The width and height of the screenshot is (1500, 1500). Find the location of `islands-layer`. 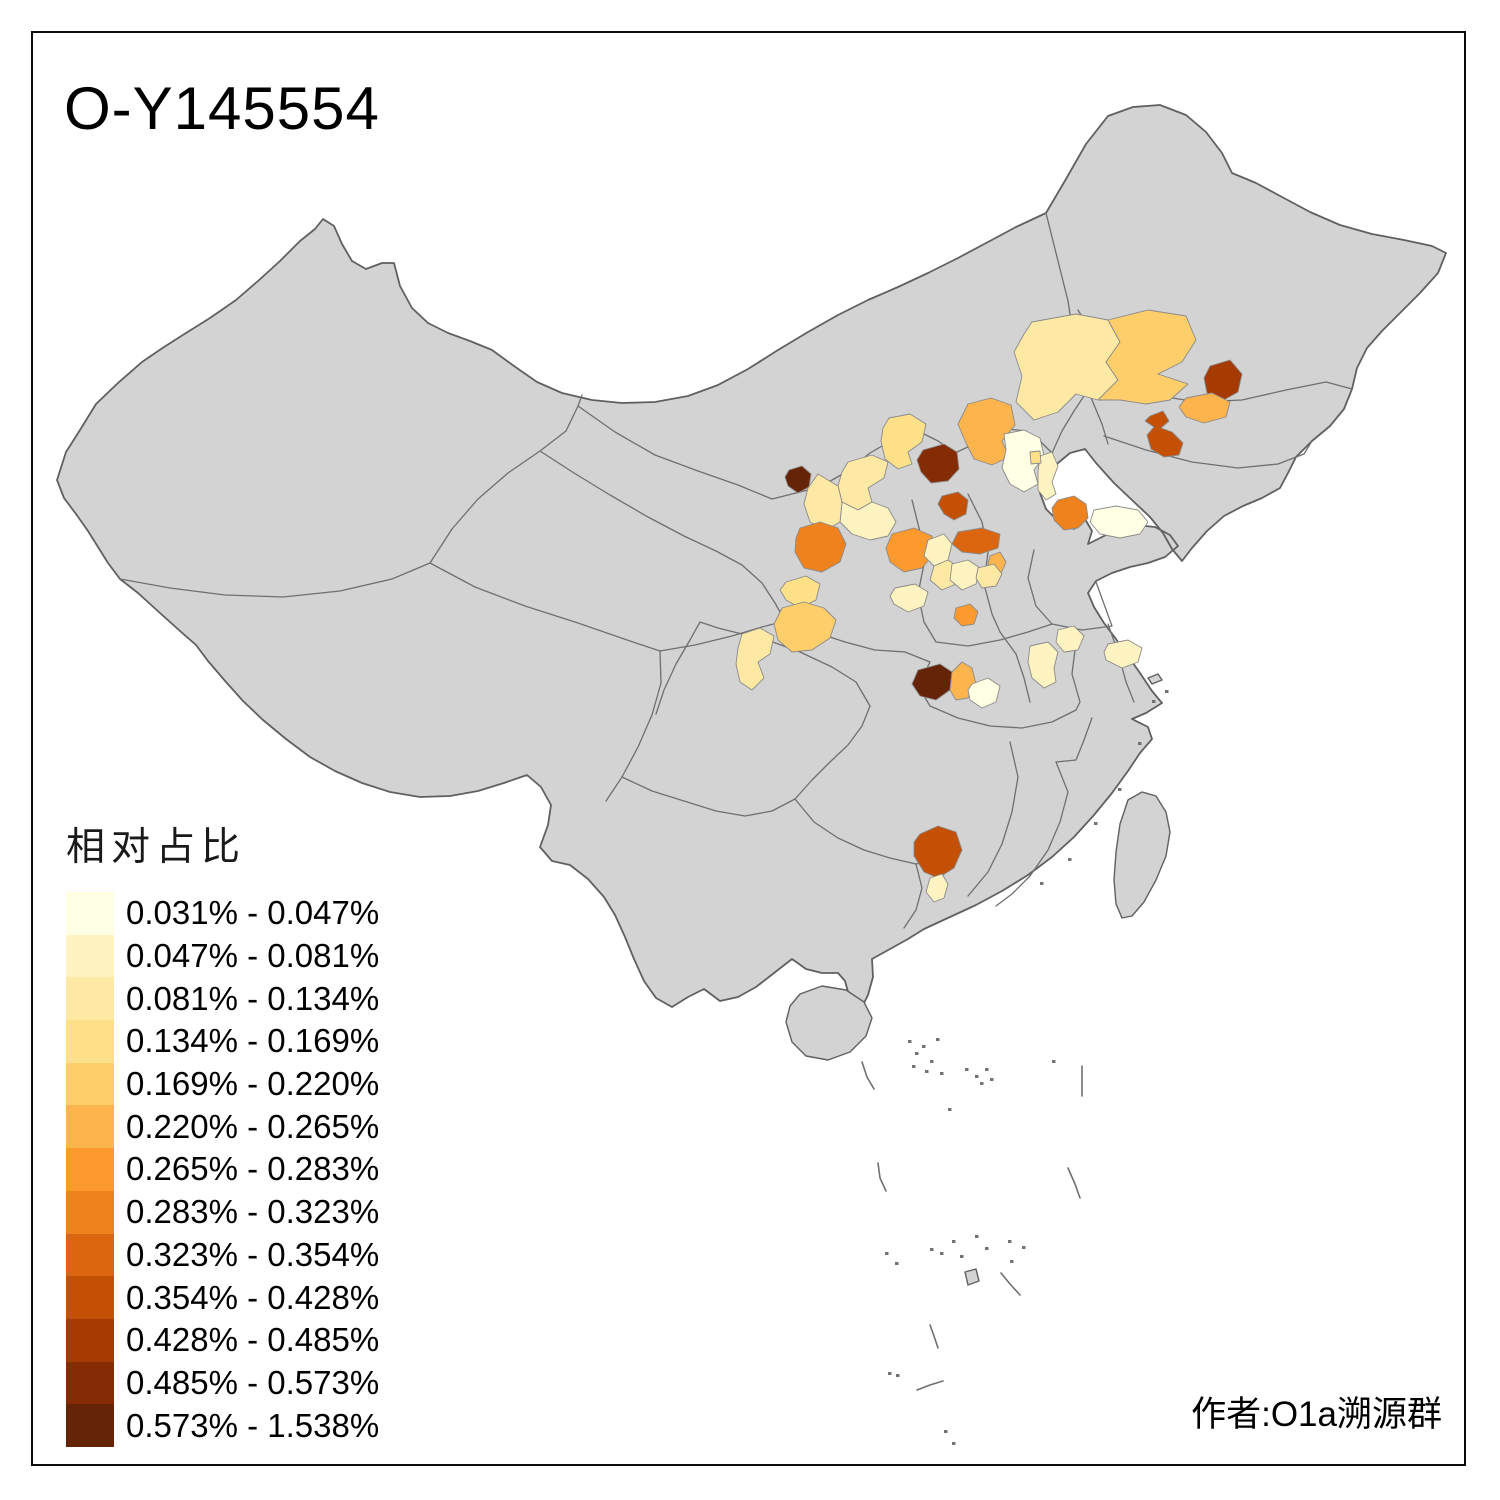

islands-layer is located at coordinates (978, 979).